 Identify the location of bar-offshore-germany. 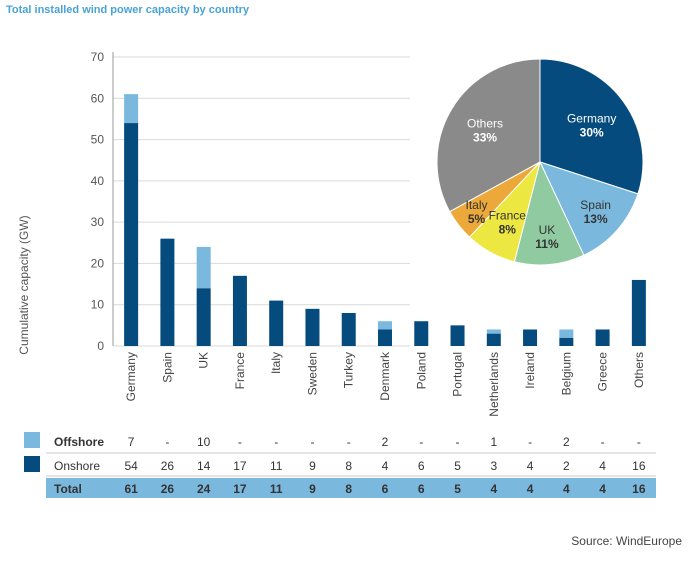
(131, 109).